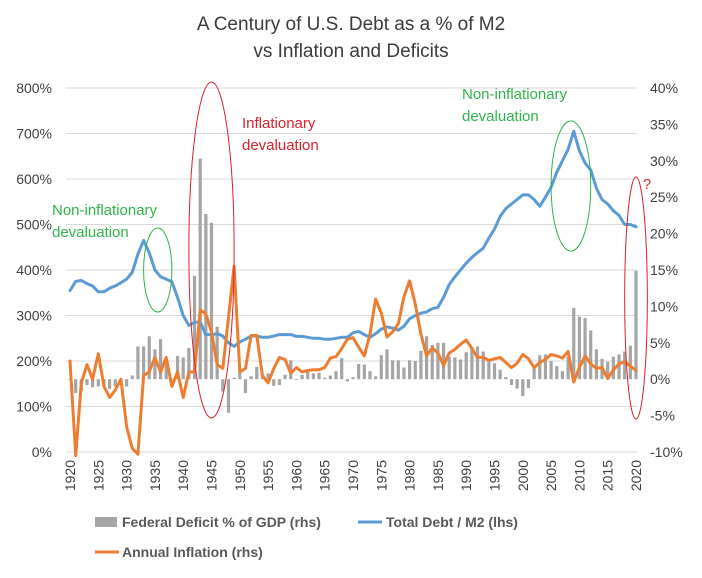 The height and width of the screenshot is (578, 702). What do you see at coordinates (34, 179) in the screenshot?
I see `left-tick-label: 600%` at bounding box center [34, 179].